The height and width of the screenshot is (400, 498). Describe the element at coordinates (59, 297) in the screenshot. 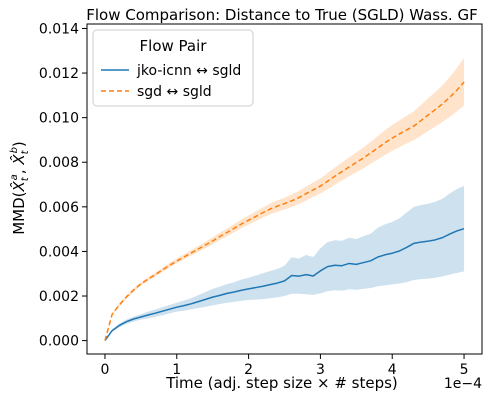

I see `y-tick-label: 0.002` at that location.